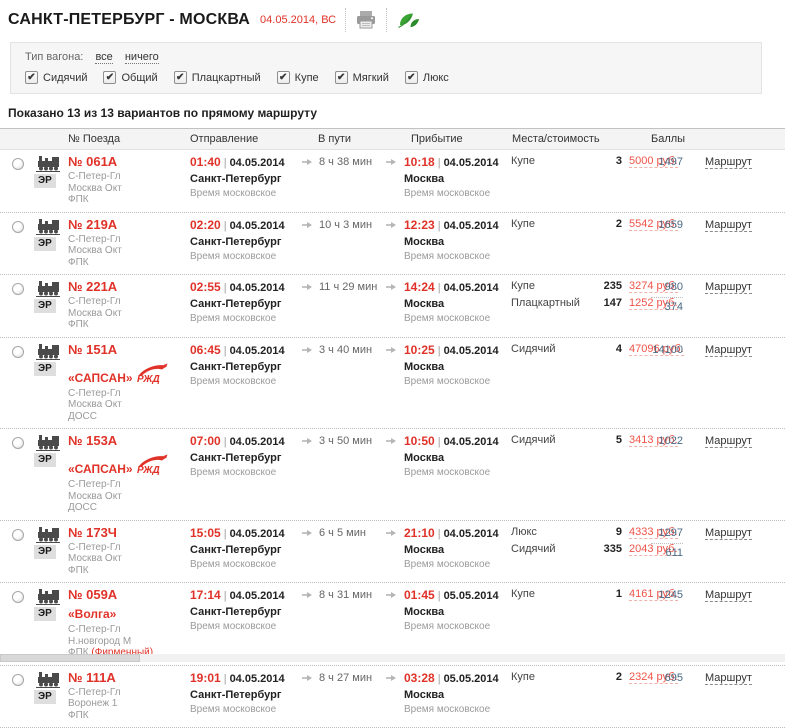 This screenshot has width=785, height=728. I want to click on scrollbar-thumb, so click(70, 658).